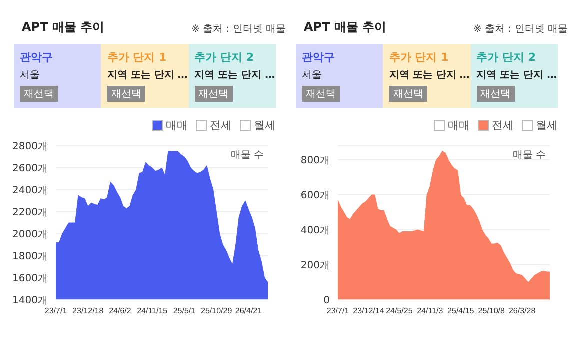 The width and height of the screenshot is (580, 357). Describe the element at coordinates (30, 169) in the screenshot. I see `y-tick-label: 2600개` at that location.